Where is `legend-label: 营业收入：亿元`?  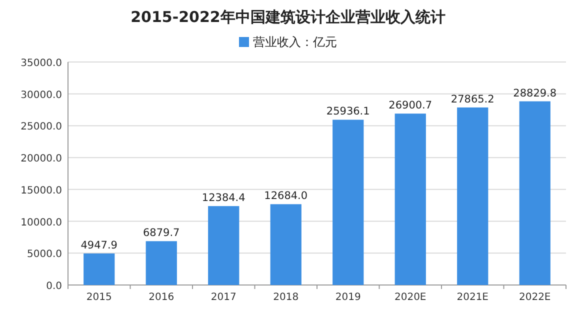 legend-label: 营业收入：亿元 is located at coordinates (295, 42).